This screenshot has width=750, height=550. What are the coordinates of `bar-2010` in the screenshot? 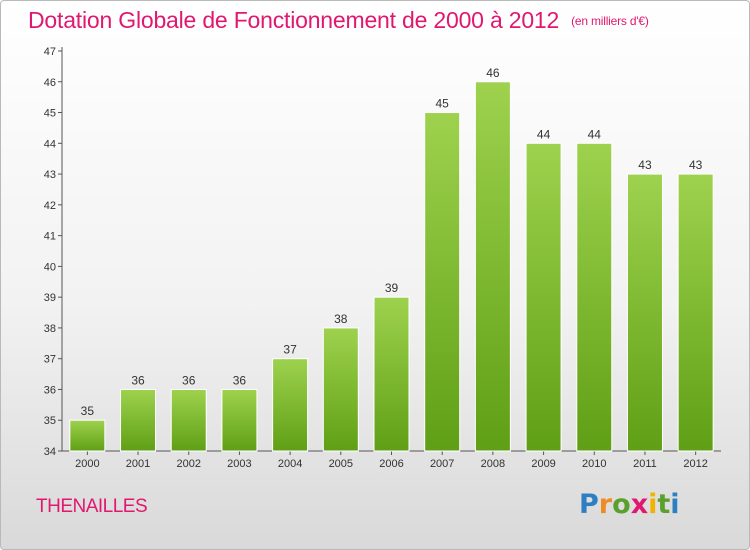 It's located at (594, 297).